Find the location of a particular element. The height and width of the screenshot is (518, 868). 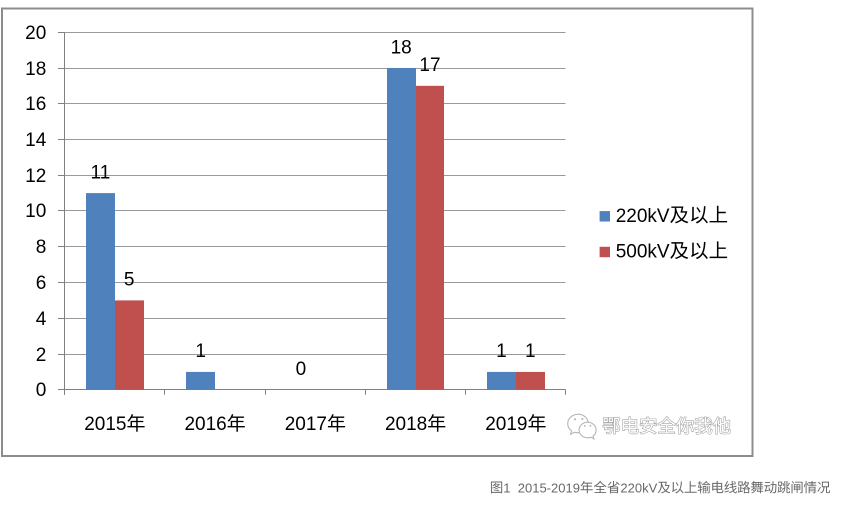

svg-text: 1 2015-2019 is located at coordinates (541, 487).